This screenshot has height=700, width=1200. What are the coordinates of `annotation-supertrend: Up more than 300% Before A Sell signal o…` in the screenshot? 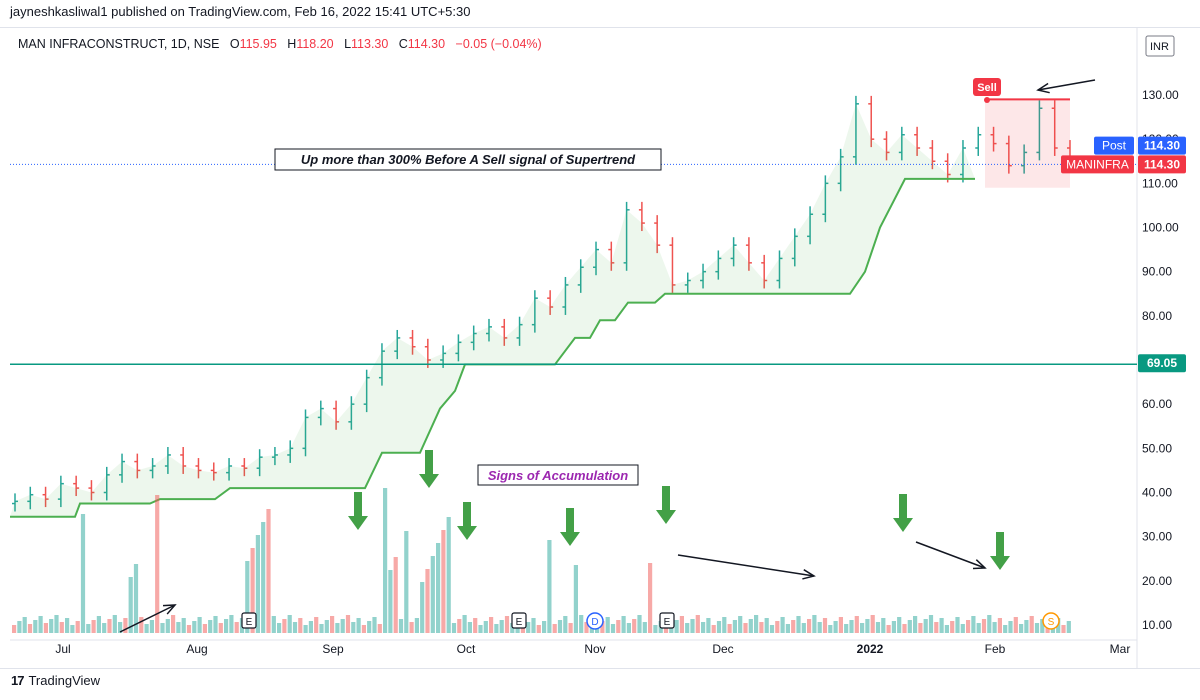 It's located at (468, 159).